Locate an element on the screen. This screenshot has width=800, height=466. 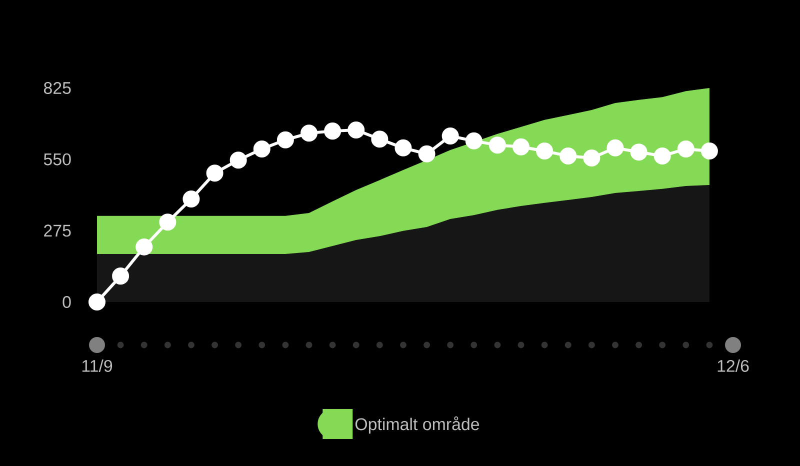
x-tick-label: 12/6 is located at coordinates (733, 366).